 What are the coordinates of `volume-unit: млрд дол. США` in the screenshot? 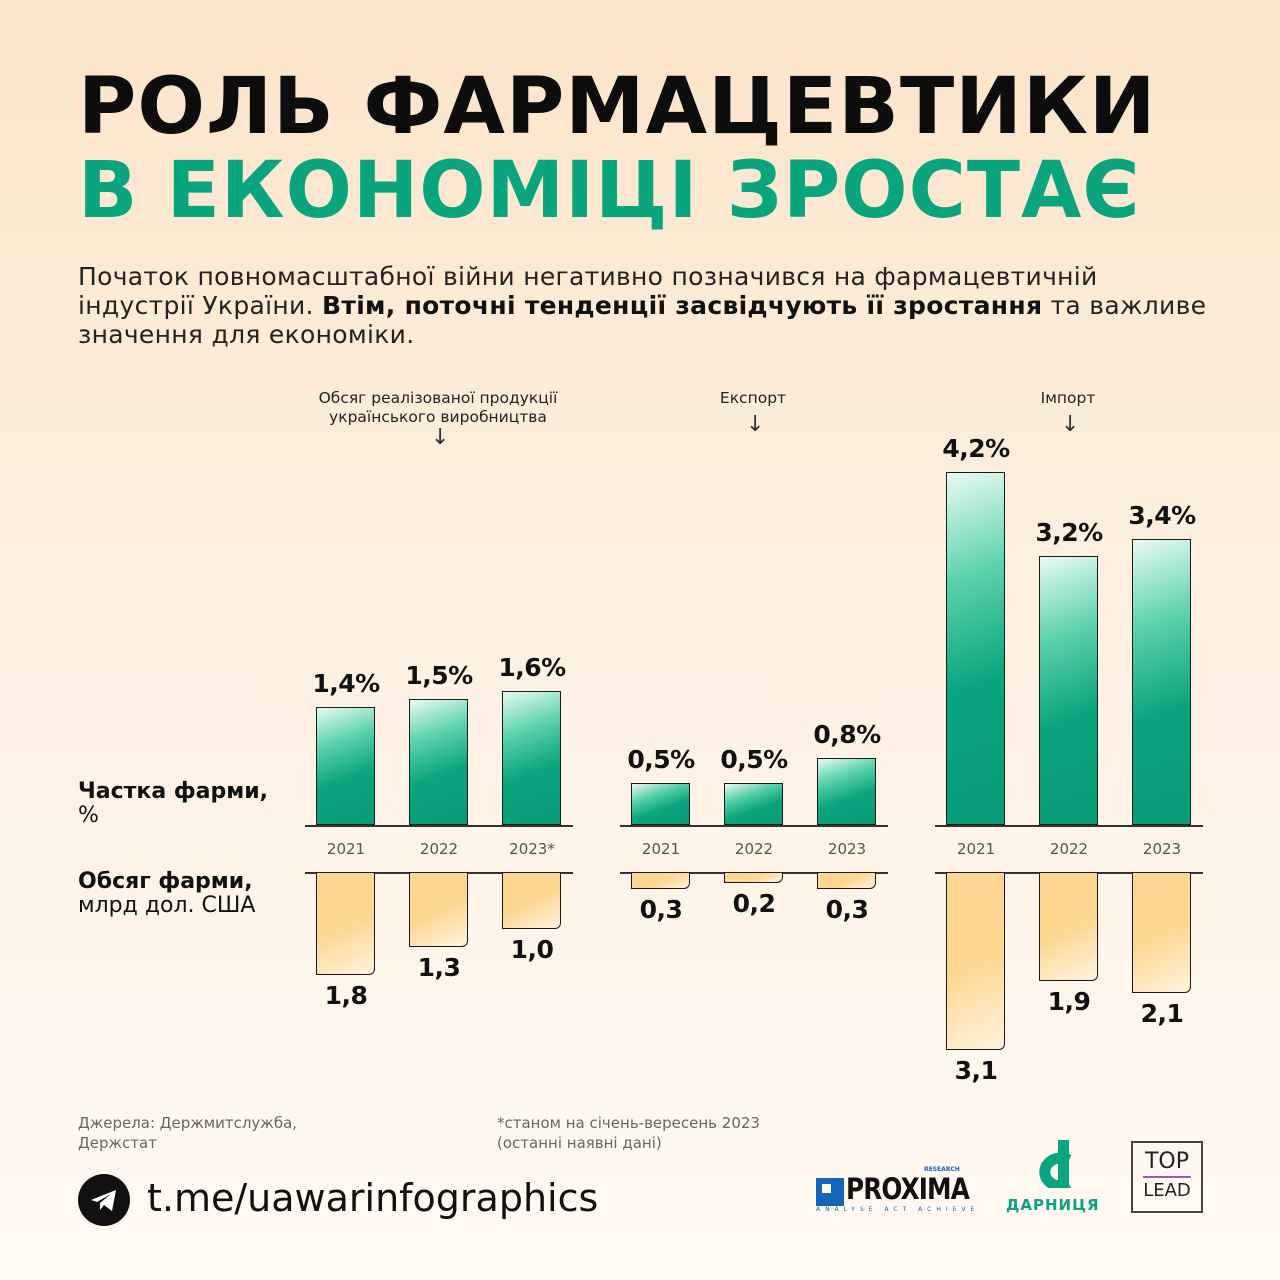 It's located at (167, 905).